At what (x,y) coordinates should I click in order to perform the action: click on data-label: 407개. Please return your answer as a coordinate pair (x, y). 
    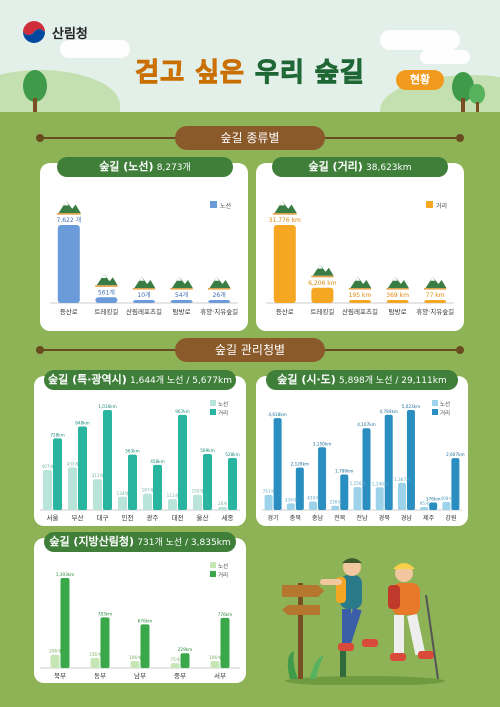
    Looking at the image, I should click on (48, 466).